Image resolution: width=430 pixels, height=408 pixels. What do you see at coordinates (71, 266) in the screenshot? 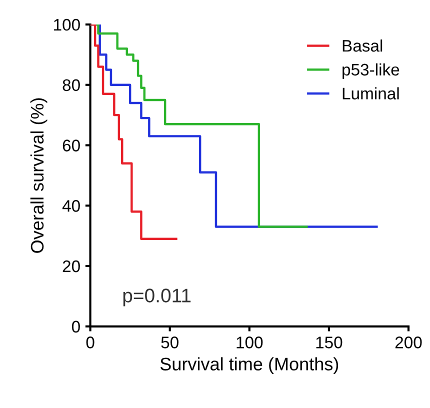
I see `y-tick-label: 20` at bounding box center [71, 266].